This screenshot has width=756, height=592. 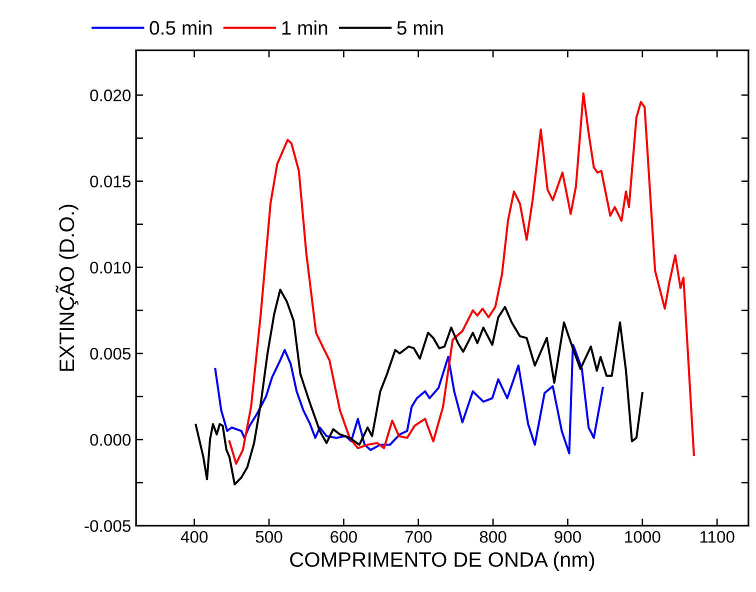 What do you see at coordinates (107, 526) in the screenshot?
I see `y-tick-label: -0.005` at bounding box center [107, 526].